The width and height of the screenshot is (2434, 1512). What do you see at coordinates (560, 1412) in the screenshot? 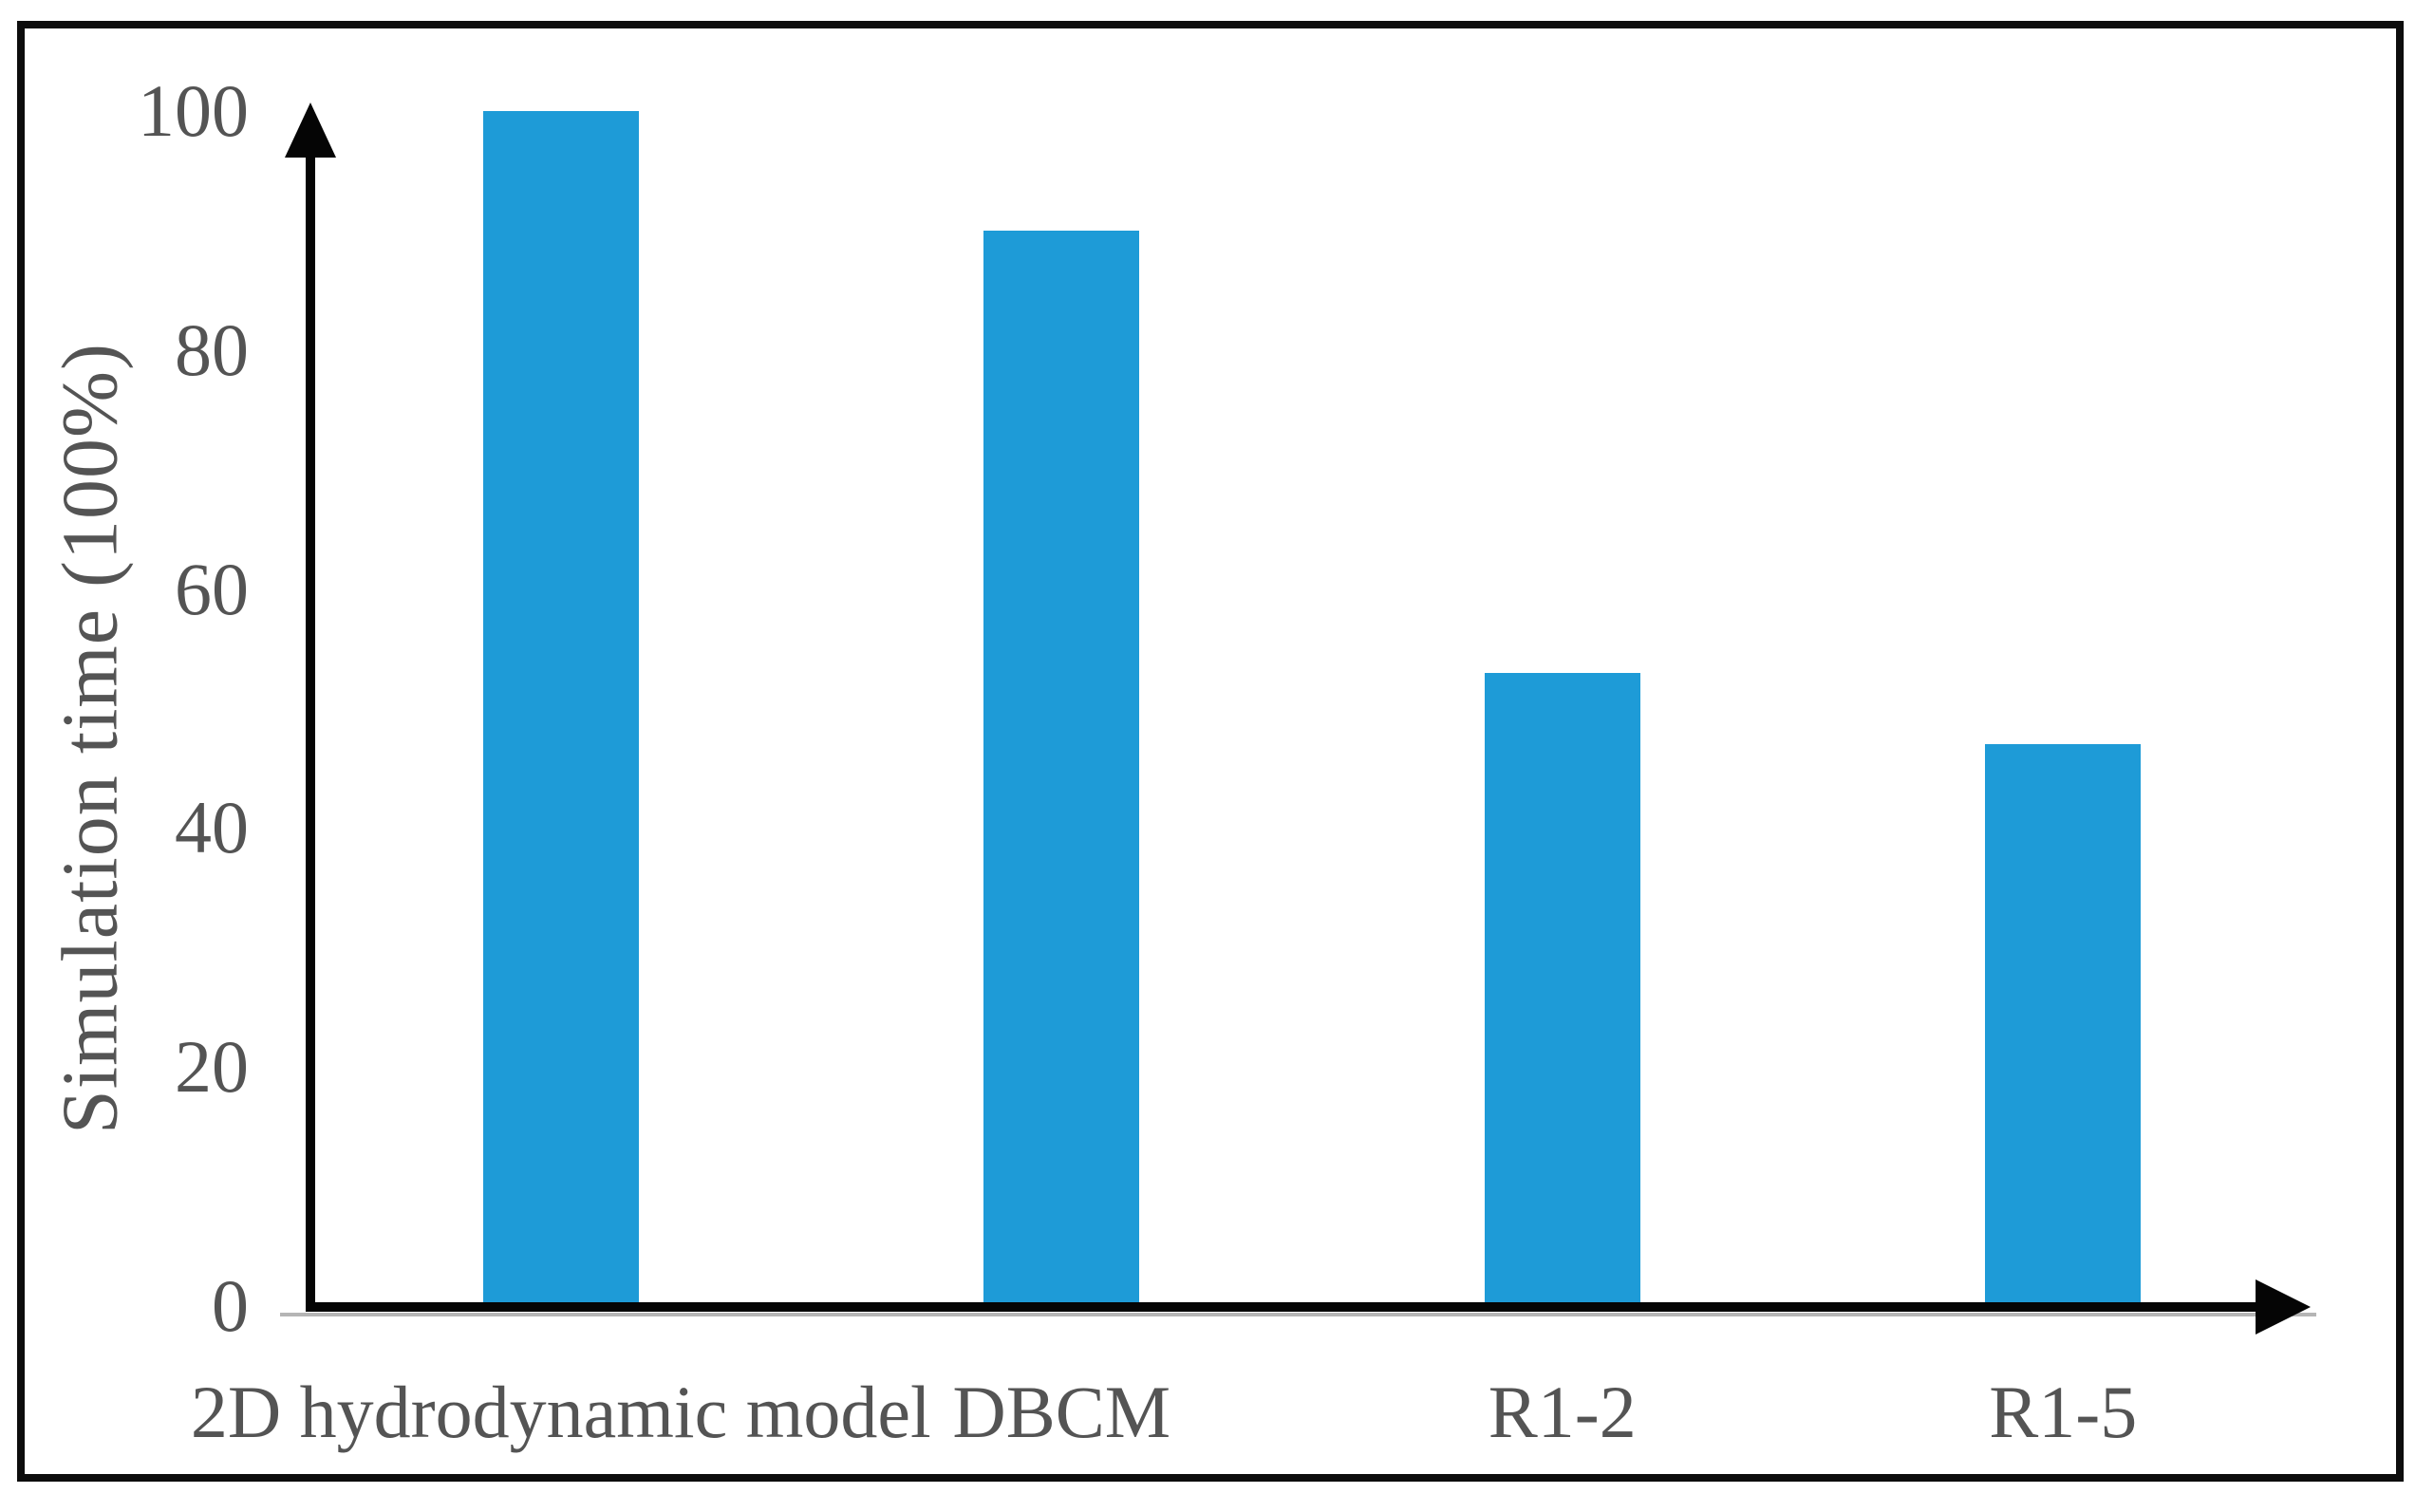
I see `x-category-label: 2D hydrodynamic model` at bounding box center [560, 1412].